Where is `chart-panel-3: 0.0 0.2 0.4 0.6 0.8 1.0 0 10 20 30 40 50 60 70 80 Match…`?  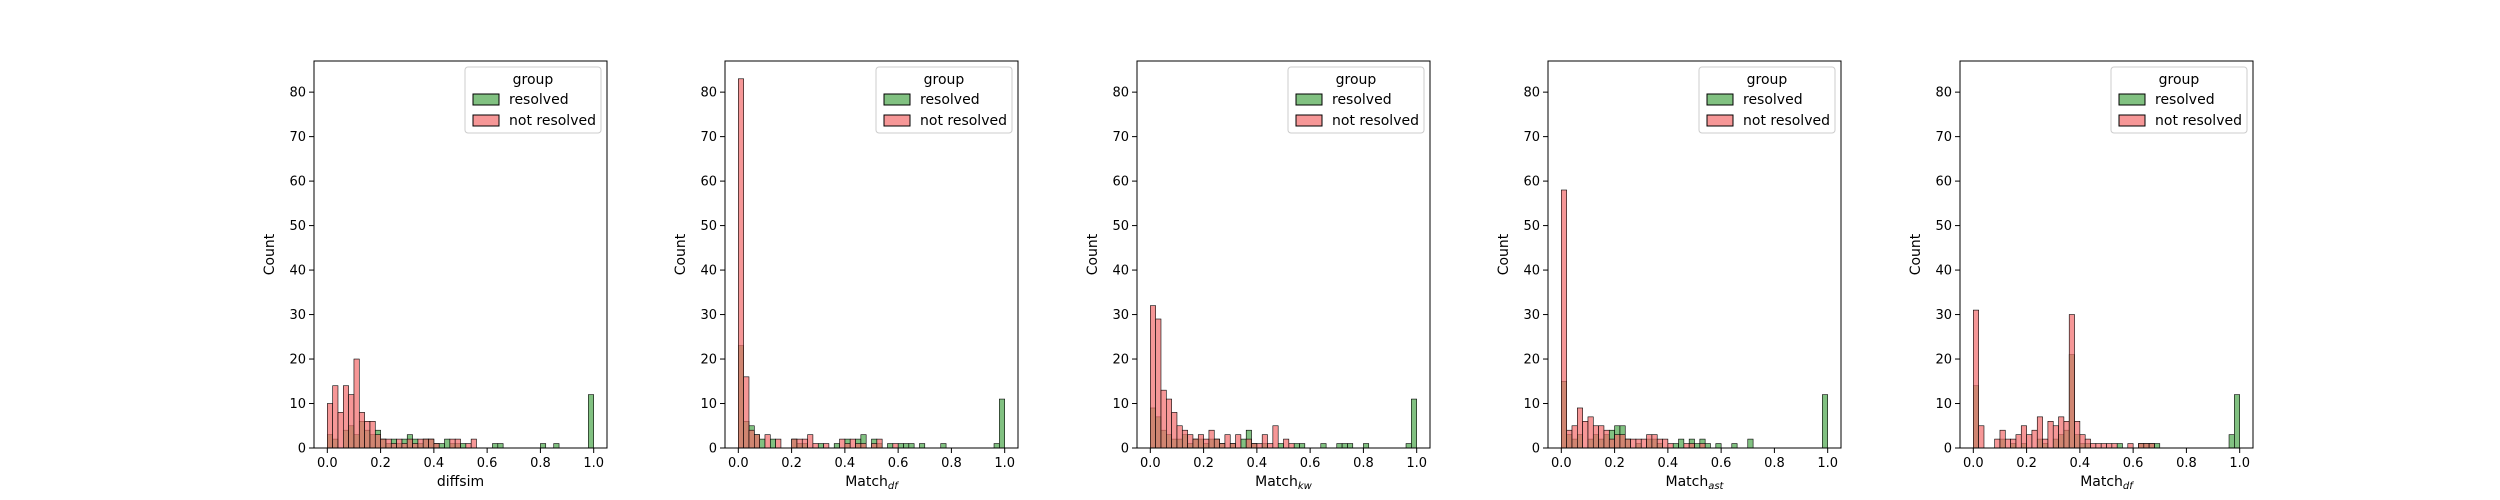
chart-panel-3: 0.0 0.2 0.4 0.6 0.8 1.0 0 10 20 30 40 50 60 70 80 Match… is located at coordinates (1258, 276).